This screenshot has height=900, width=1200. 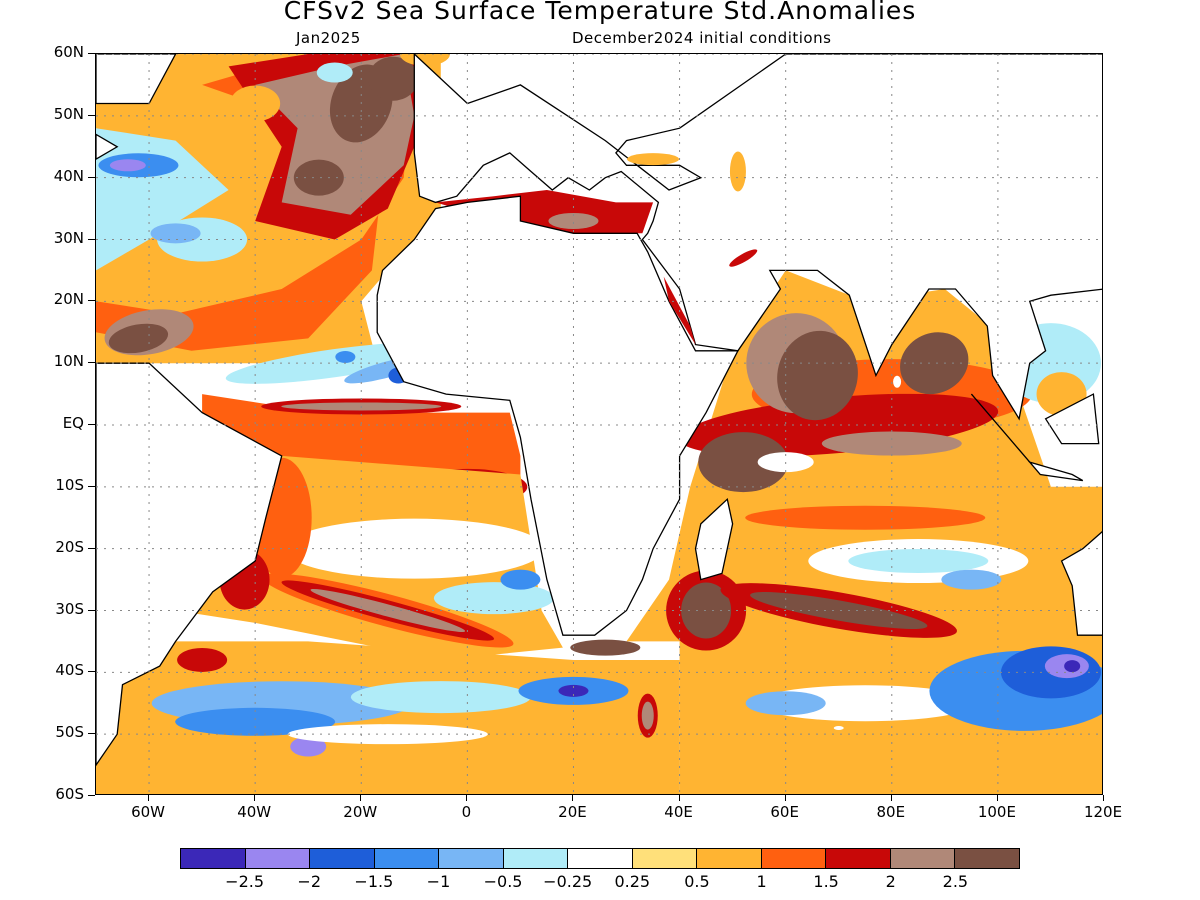 What do you see at coordinates (632, 881) in the screenshot?
I see `colorbar-label: 0.25` at bounding box center [632, 881].